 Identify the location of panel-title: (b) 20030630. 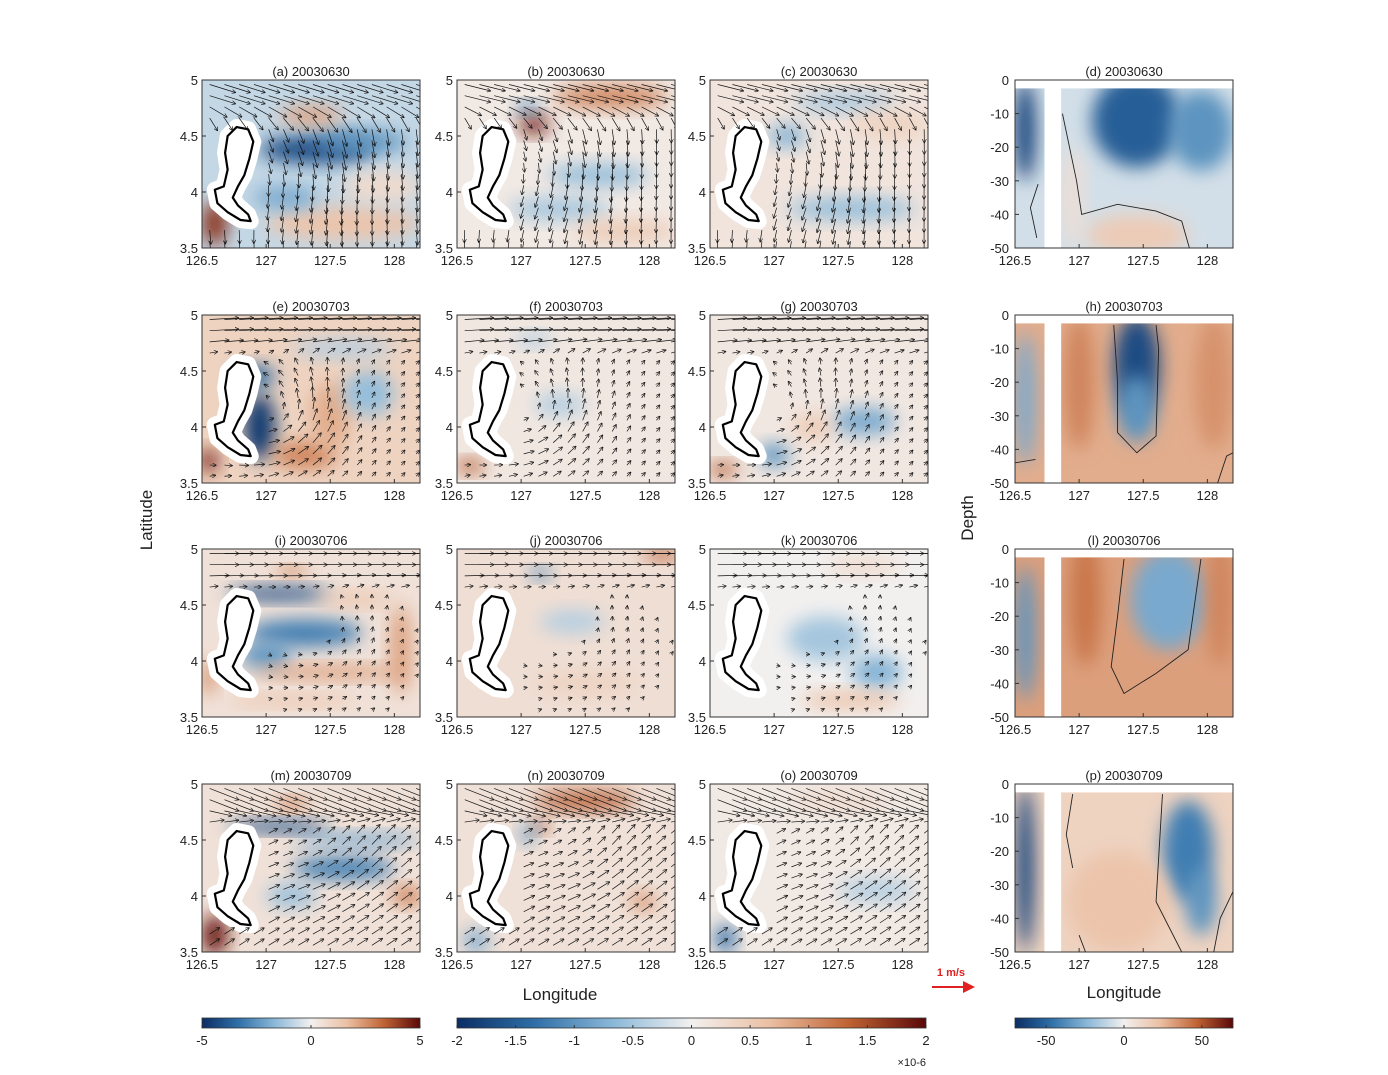
(565, 71).